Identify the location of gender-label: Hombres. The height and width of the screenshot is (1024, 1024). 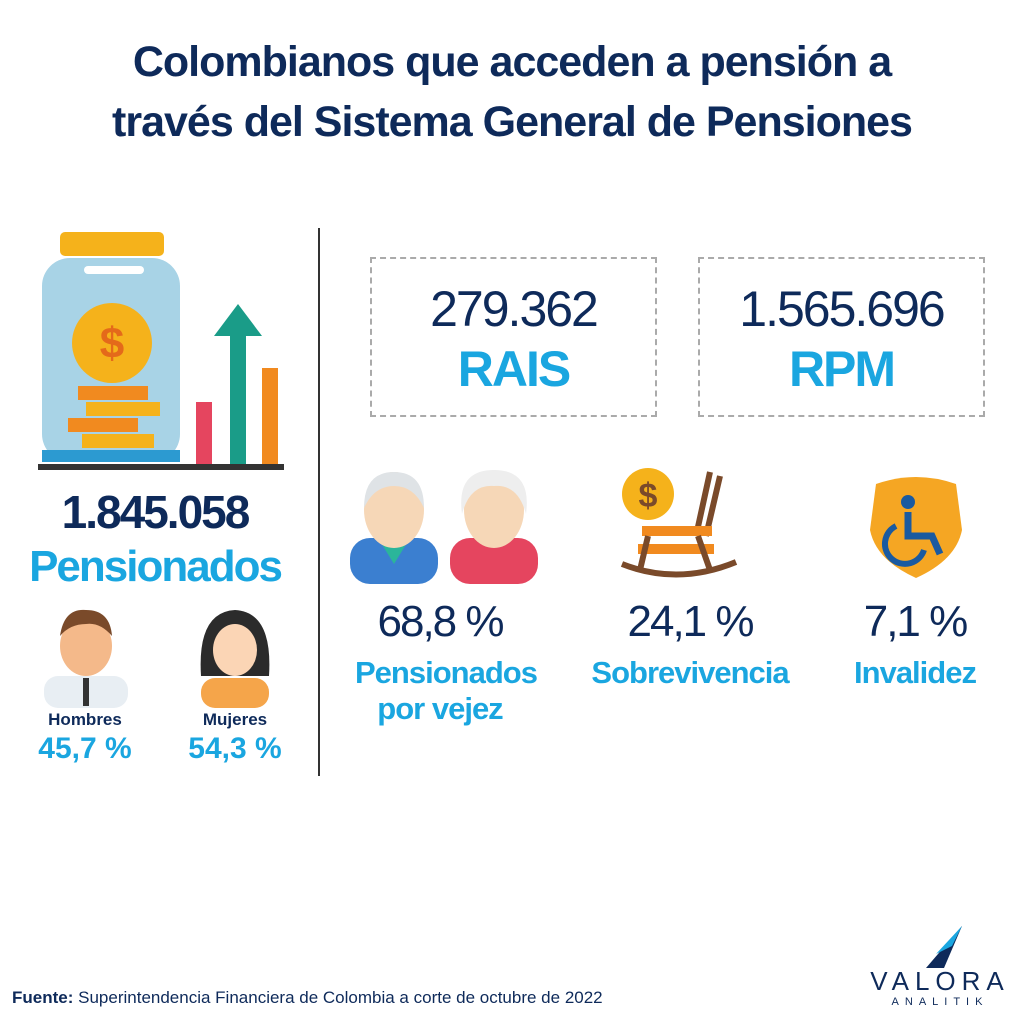
(85, 719).